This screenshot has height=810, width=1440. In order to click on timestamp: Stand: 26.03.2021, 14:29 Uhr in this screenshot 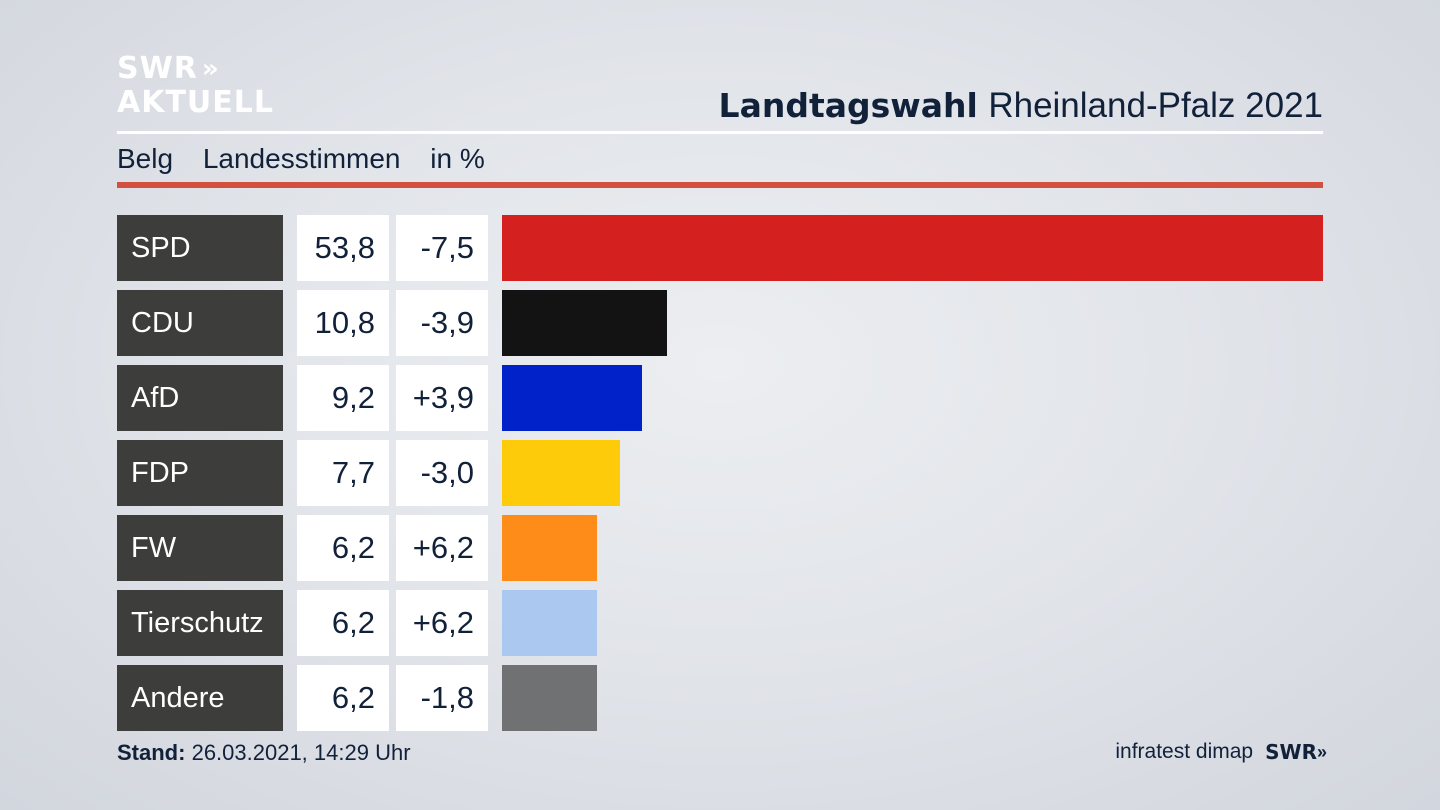, I will do `click(264, 753)`.